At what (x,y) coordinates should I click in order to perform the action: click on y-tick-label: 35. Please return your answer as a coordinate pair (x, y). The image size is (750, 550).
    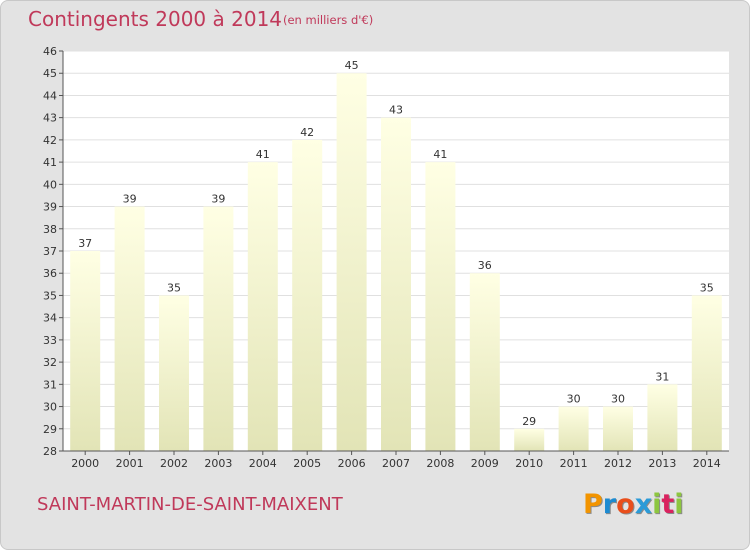
    Looking at the image, I should click on (50, 295).